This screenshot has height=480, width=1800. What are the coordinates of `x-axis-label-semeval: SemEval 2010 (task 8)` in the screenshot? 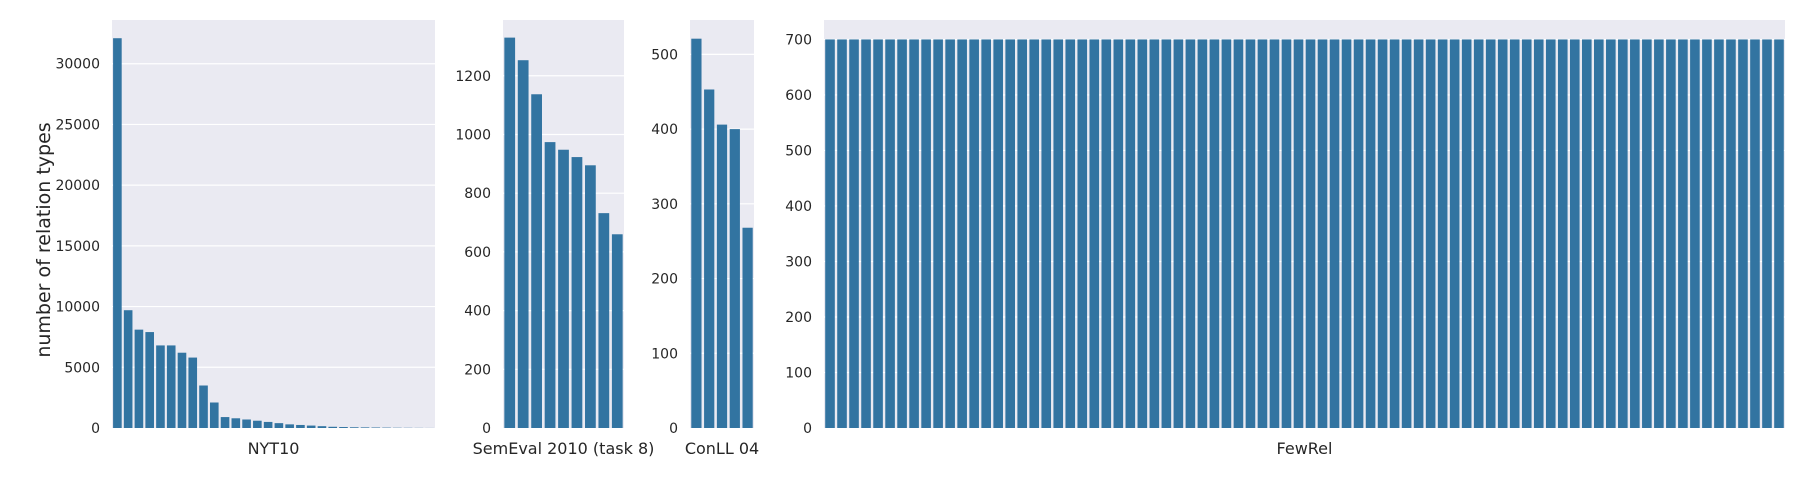 It's located at (564, 448).